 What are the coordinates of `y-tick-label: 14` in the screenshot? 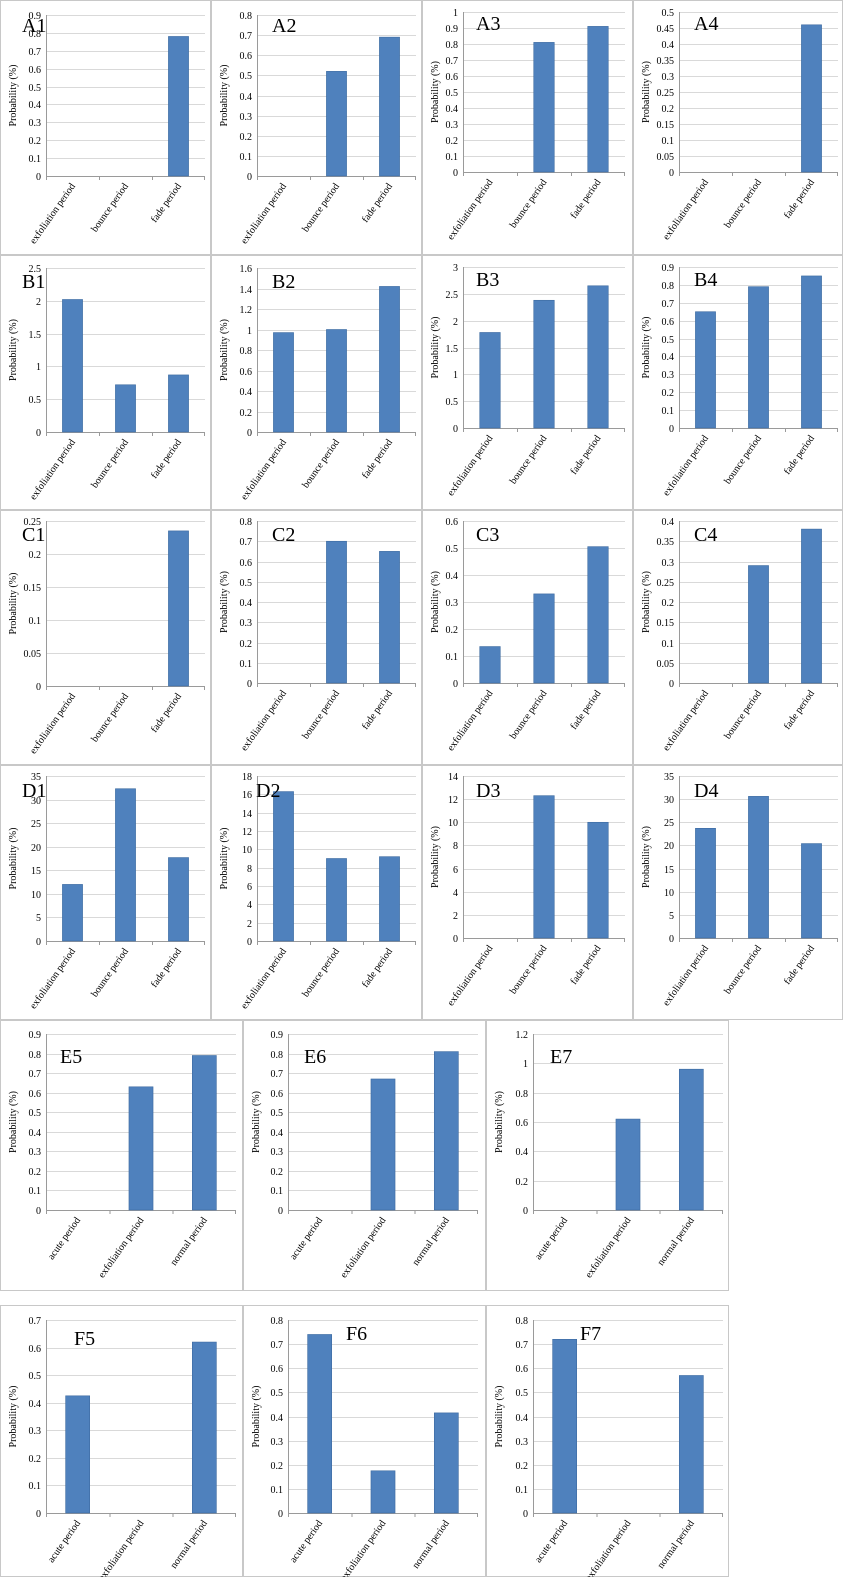 It's located at (453, 777).